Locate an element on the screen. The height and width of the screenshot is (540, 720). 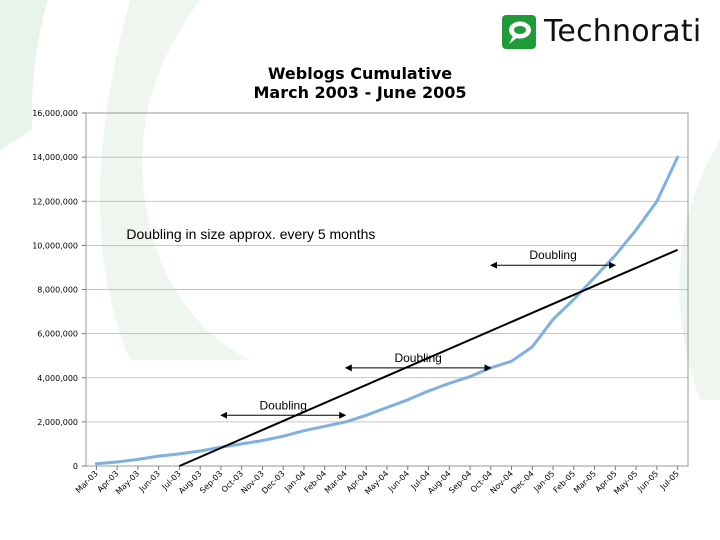
x-tick-label: Jun-03 is located at coordinates (149, 481).